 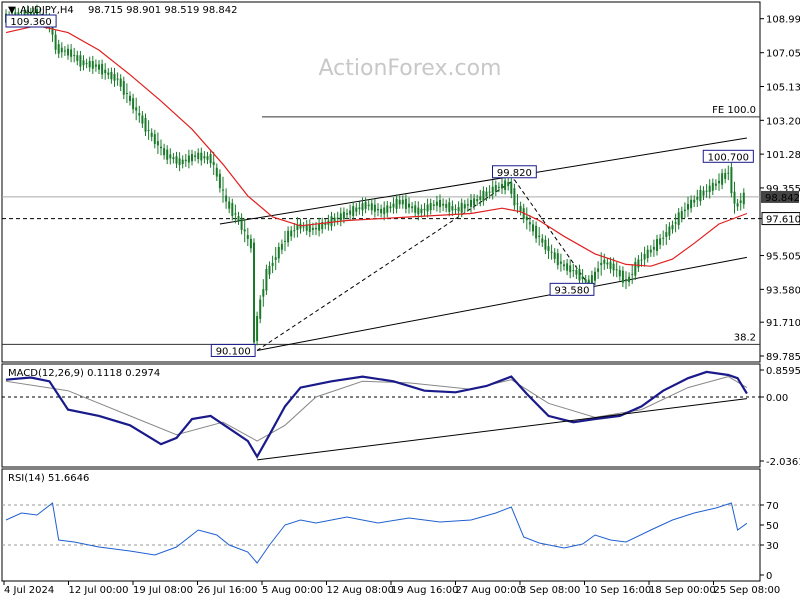 I want to click on y-tick-label: 89.785, so click(x=783, y=357).